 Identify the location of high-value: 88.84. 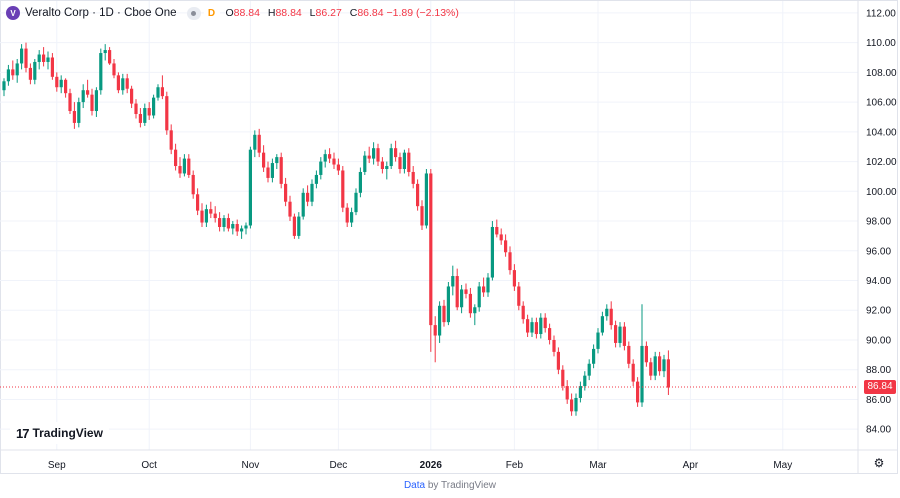
(288, 13).